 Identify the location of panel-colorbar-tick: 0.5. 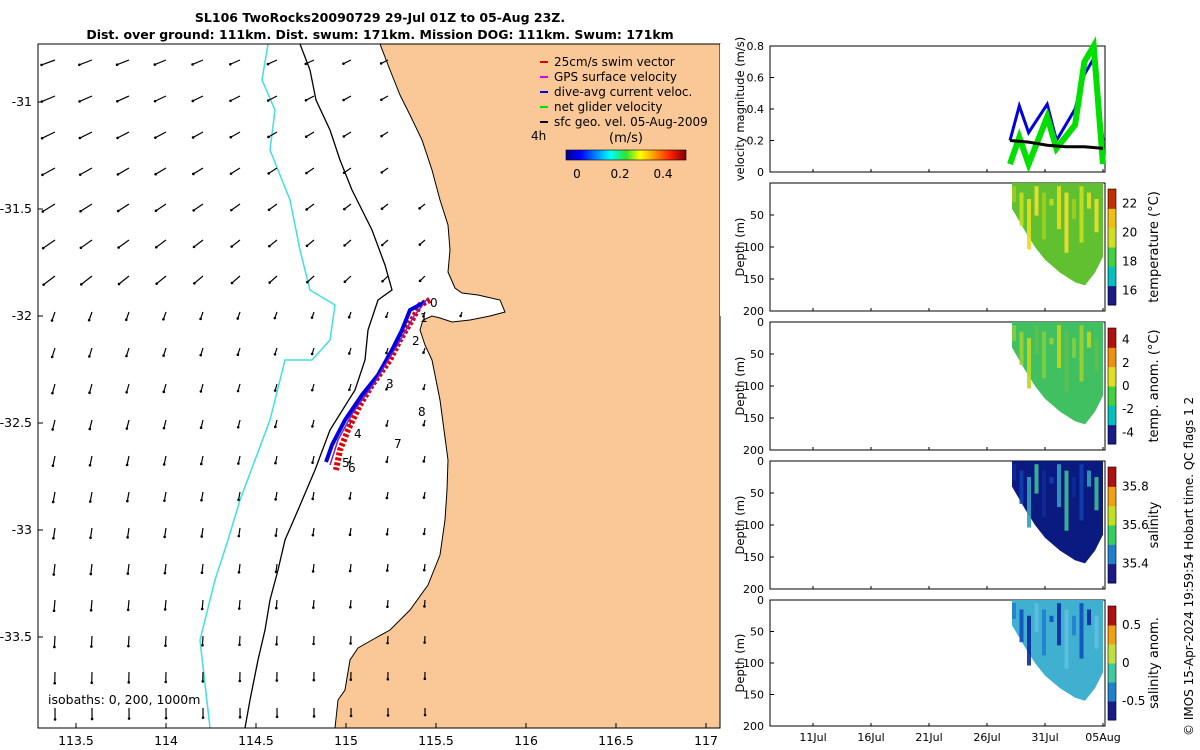
(1131, 625).